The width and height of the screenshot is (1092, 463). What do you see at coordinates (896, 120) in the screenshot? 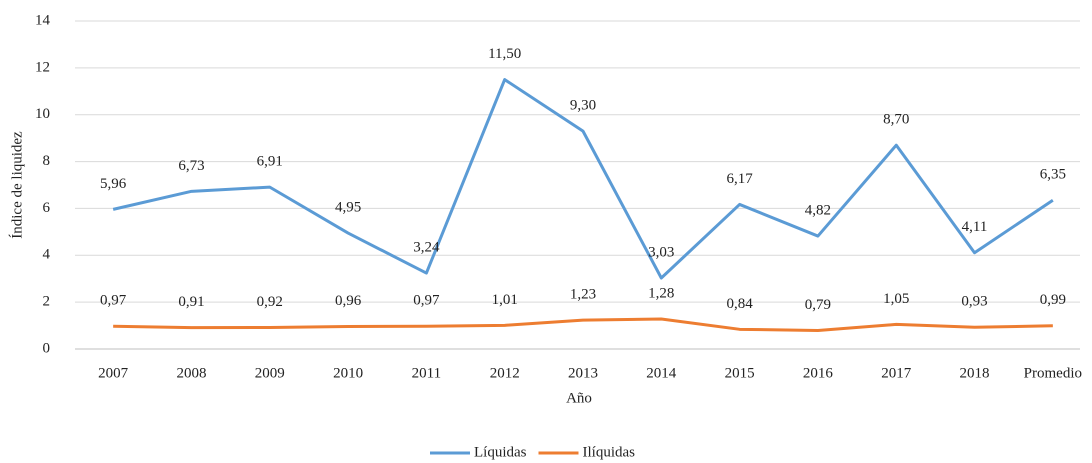
I see `data-label: 8,70` at bounding box center [896, 120].